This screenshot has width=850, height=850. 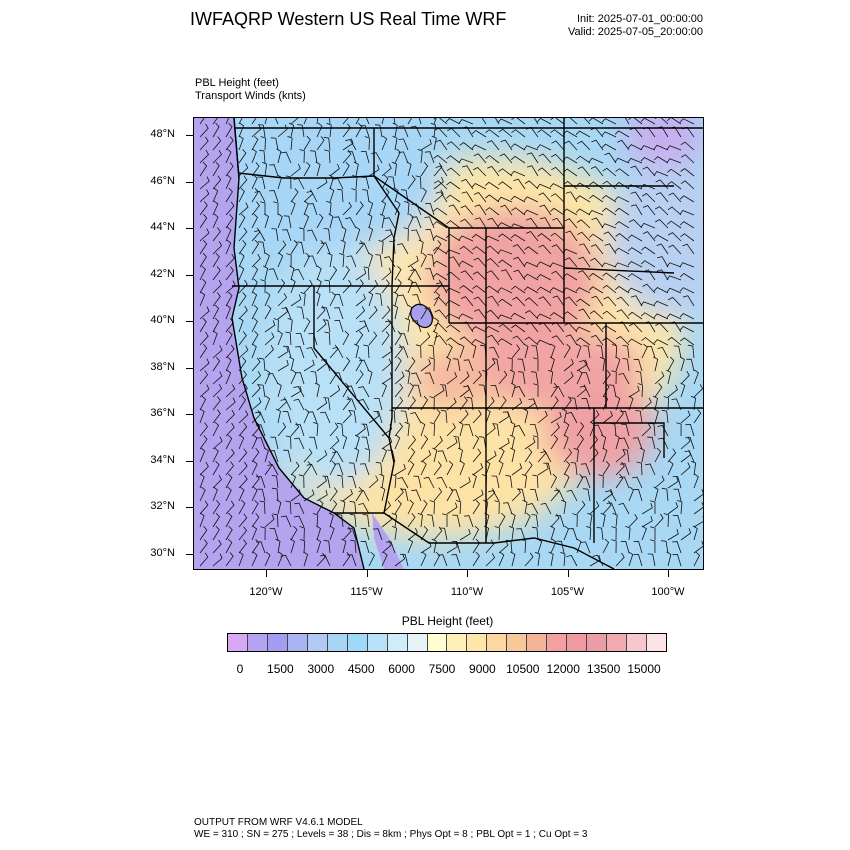 What do you see at coordinates (354, 375) in the screenshot?
I see `ca-nv-border` at bounding box center [354, 375].